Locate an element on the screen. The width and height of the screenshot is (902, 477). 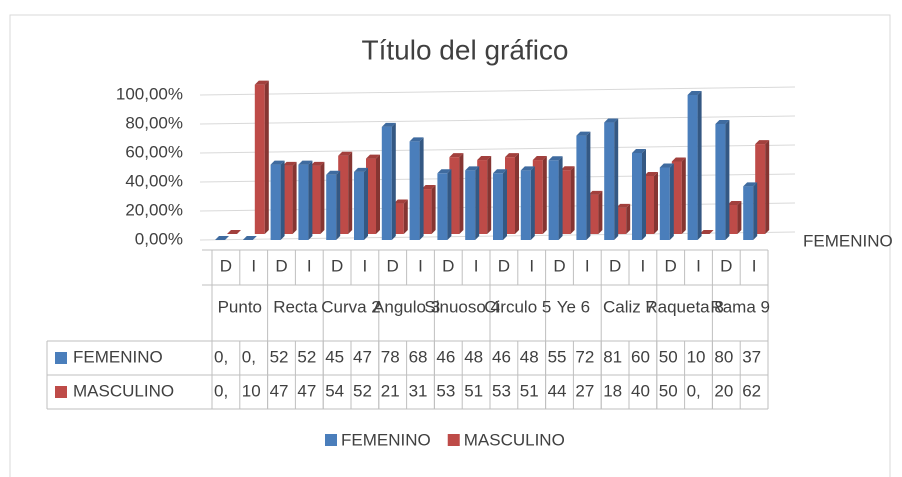
table-cell: 72 is located at coordinates (584, 356).